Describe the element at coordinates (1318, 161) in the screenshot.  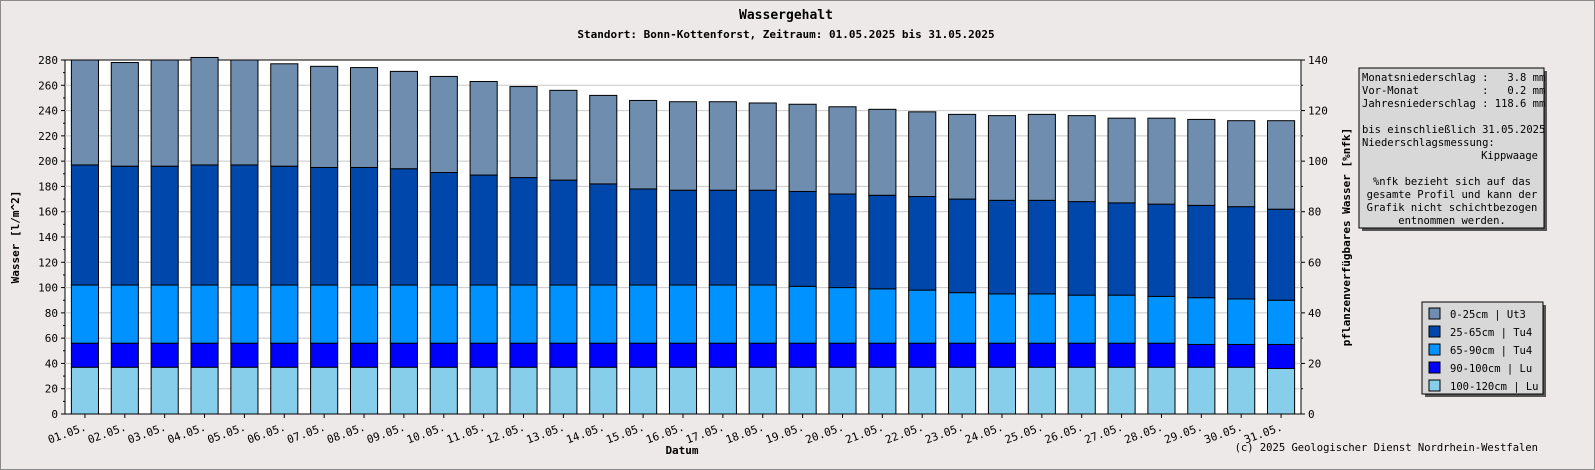
I see `y2-tick-label: 100` at that location.